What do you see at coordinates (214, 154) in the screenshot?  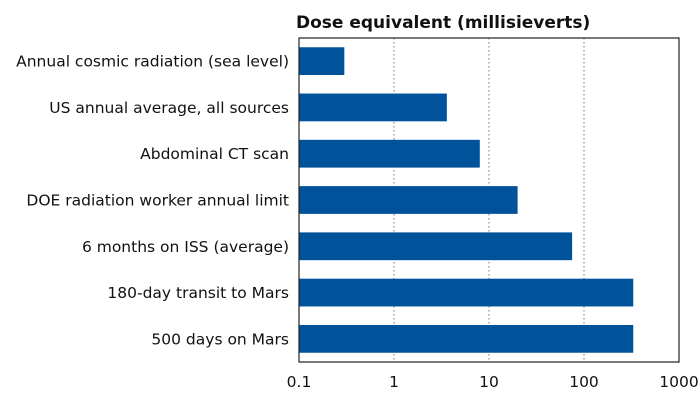 I see `category-label: Abdominal CT scan` at bounding box center [214, 154].